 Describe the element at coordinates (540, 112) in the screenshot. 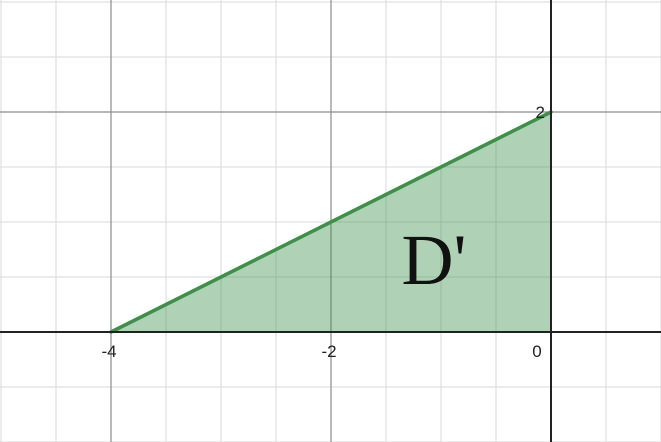

I see `y-tick-label: 2` at that location.